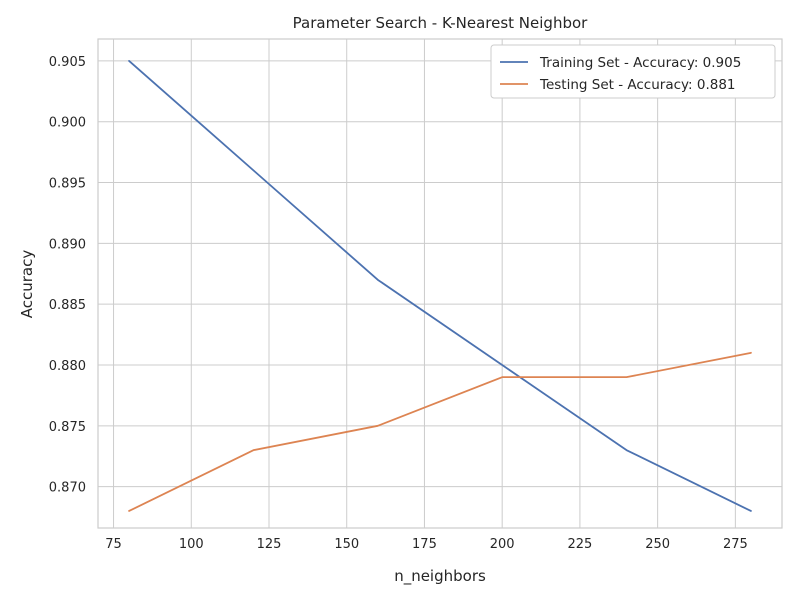  What do you see at coordinates (67, 488) in the screenshot?
I see `y-tick-label: 0.870` at bounding box center [67, 488].